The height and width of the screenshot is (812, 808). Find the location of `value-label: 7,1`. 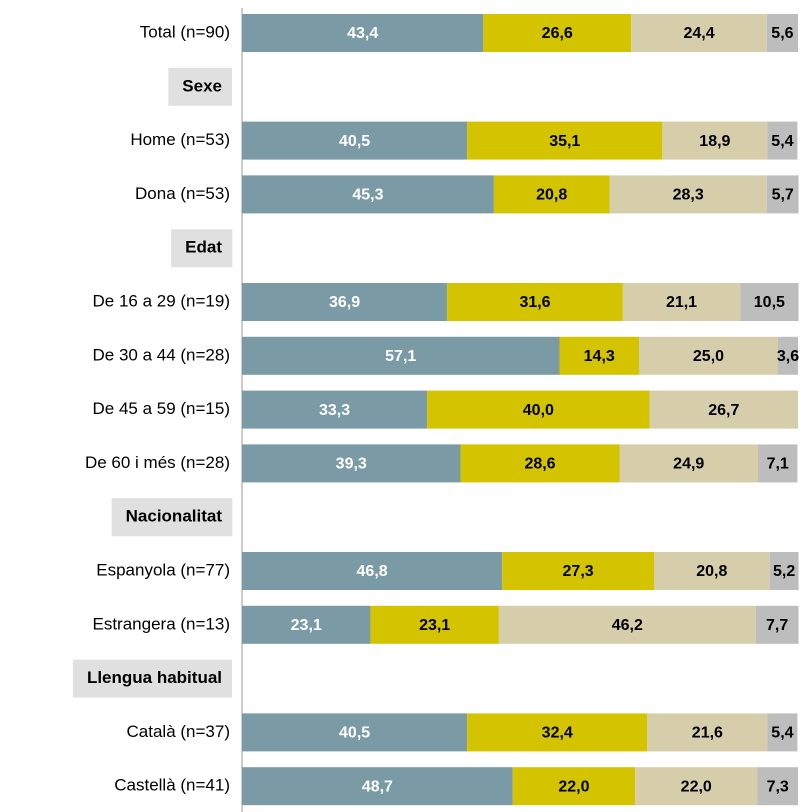

value-label: 7,1 is located at coordinates (778, 464).